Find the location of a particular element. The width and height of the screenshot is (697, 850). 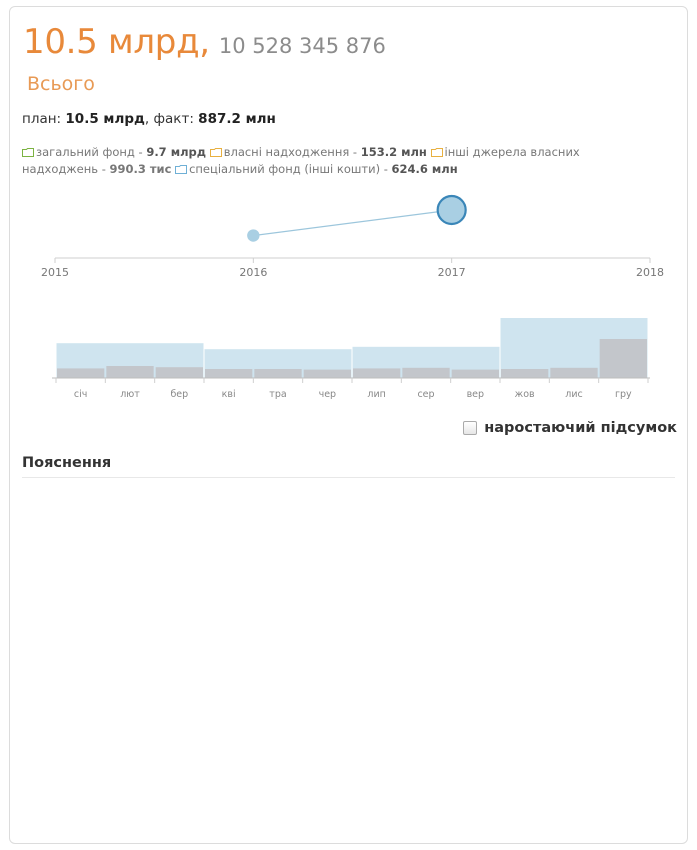

month-label: лют is located at coordinates (130, 394).